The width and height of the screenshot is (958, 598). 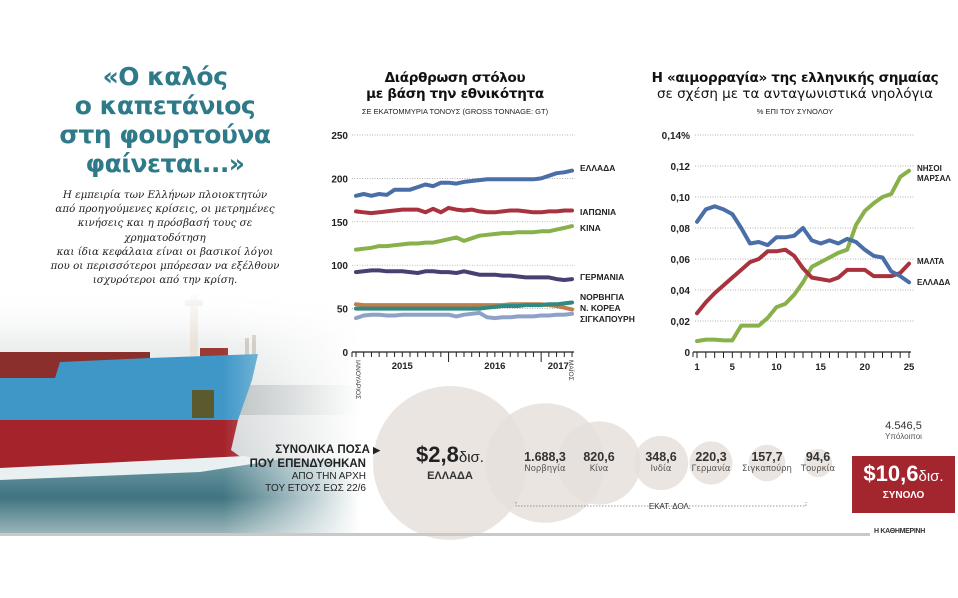 I want to click on footer-brand: Η ΚΑΘΗΜΕΡΙΝΗ, so click(x=900, y=531).